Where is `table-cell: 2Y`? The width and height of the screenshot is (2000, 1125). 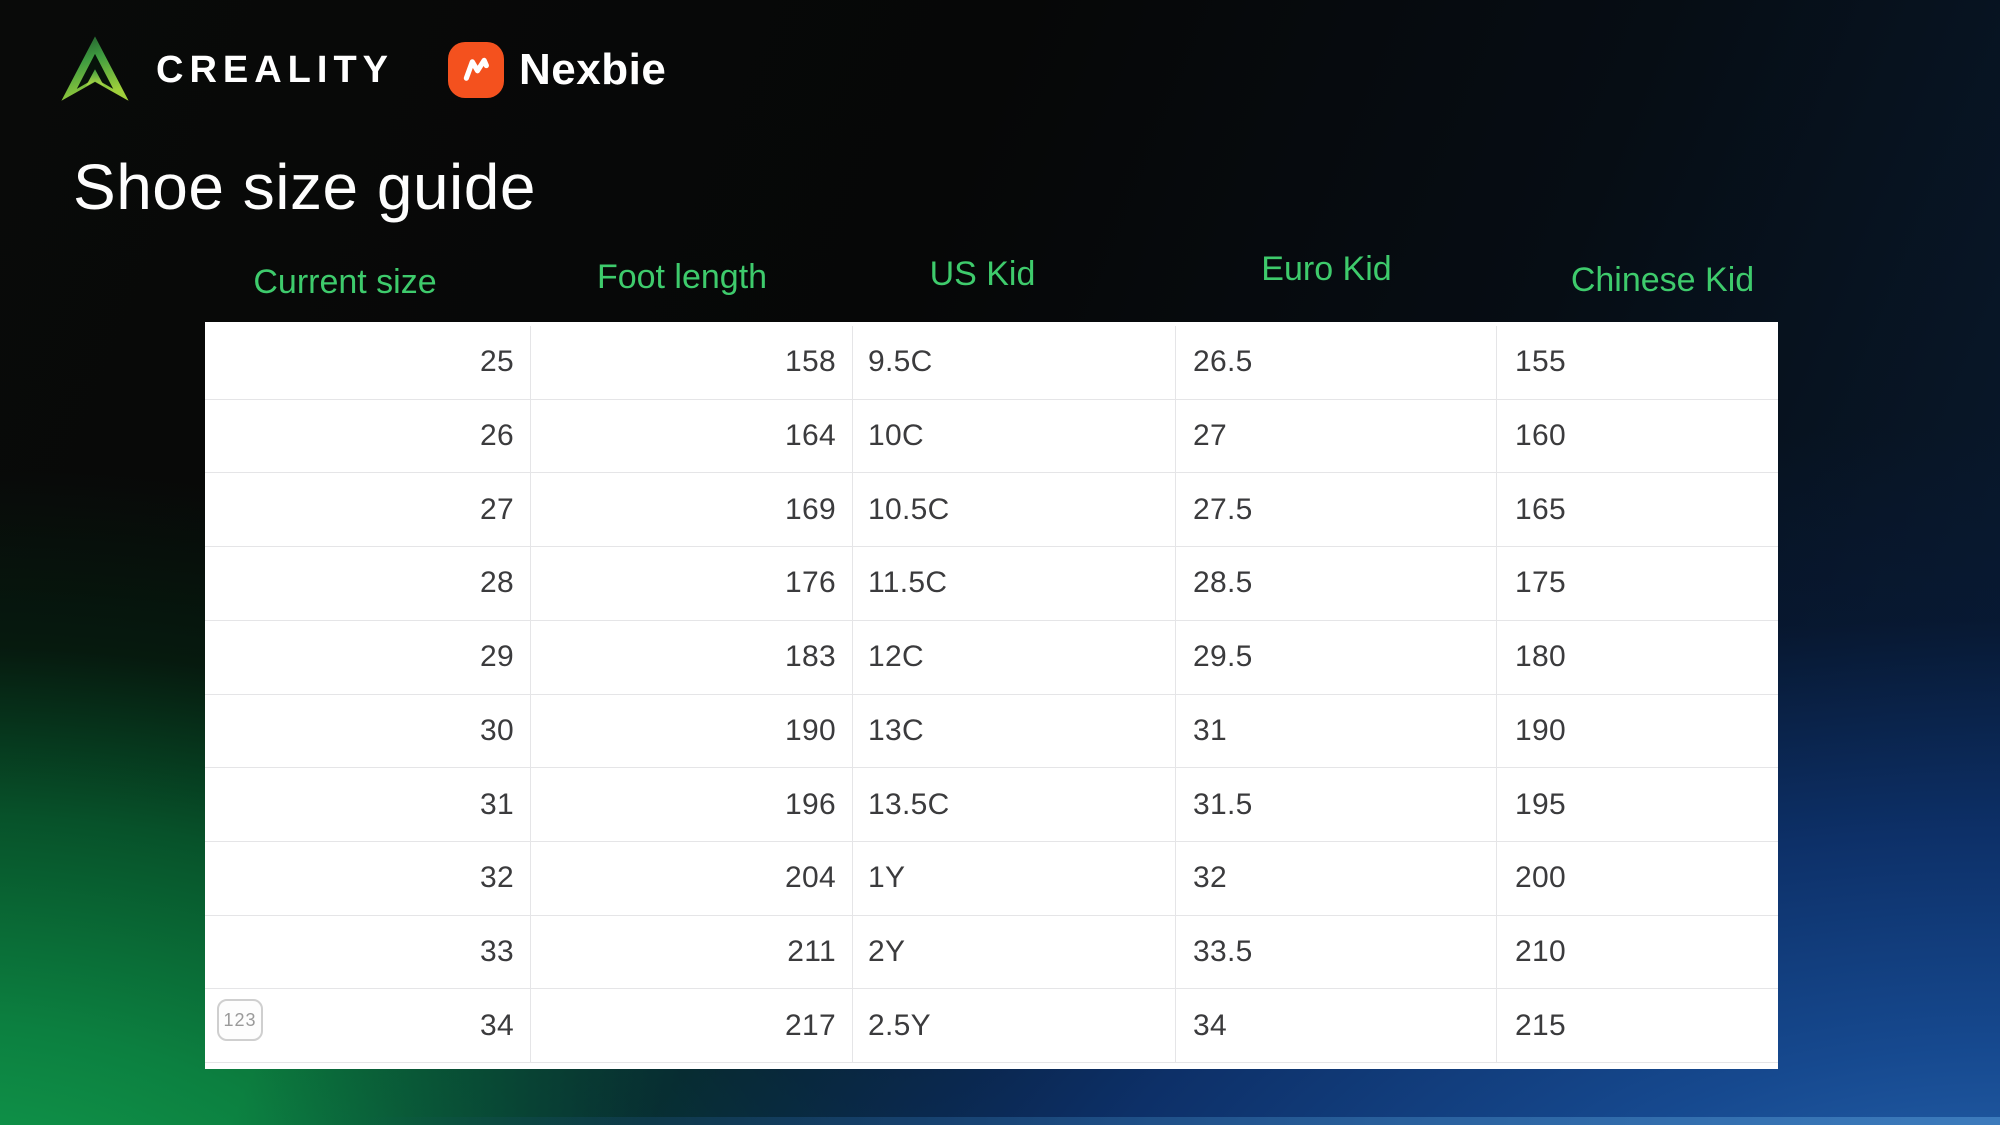
table-cell: 2Y is located at coordinates (1014, 952).